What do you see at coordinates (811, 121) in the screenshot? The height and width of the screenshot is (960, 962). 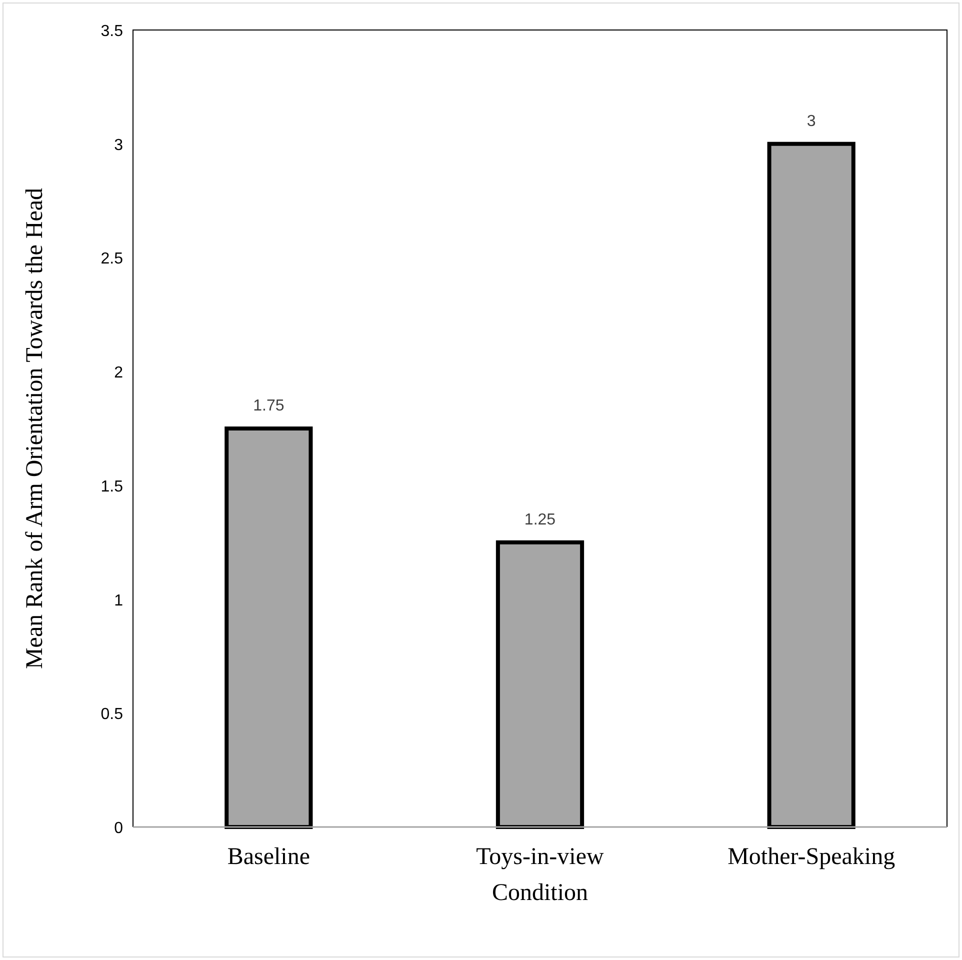 I see `data-label: 3` at bounding box center [811, 121].